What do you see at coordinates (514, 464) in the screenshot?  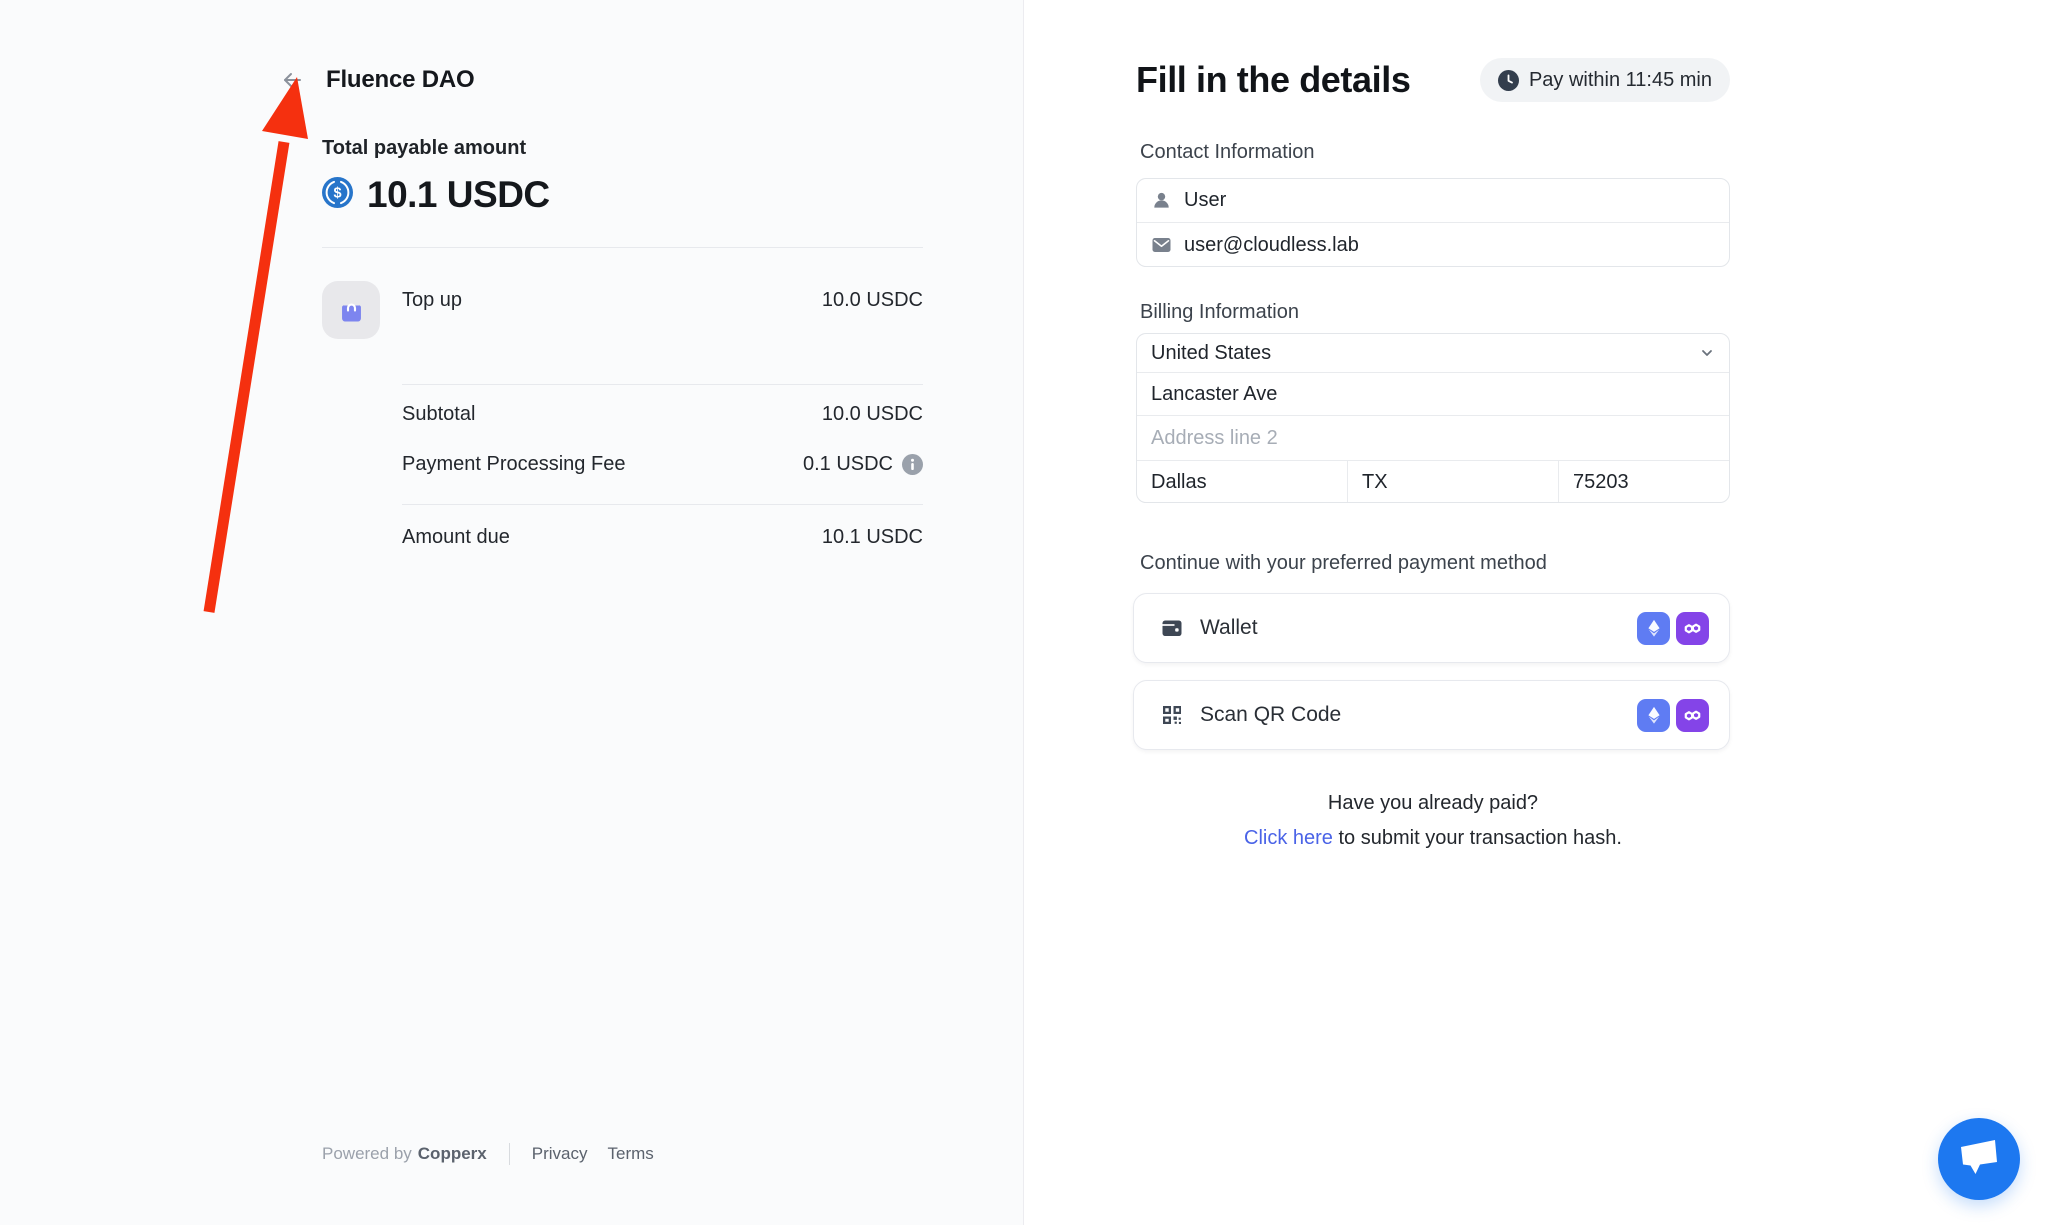 I see `fee-label: Payment Processing Fee` at bounding box center [514, 464].